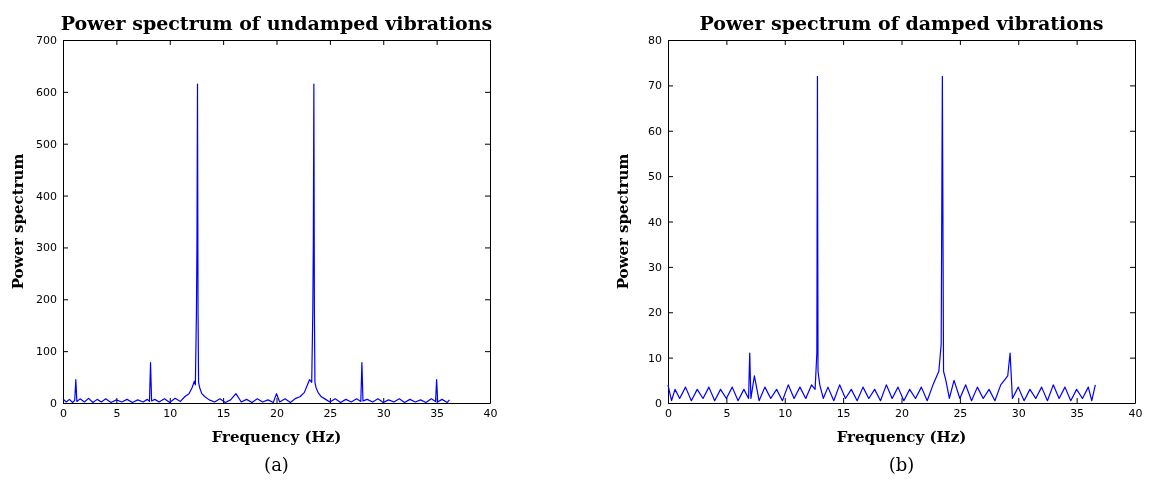 Image resolution: width=1165 pixels, height=490 pixels. Describe the element at coordinates (655, 267) in the screenshot. I see `y-tick-label: 30` at that location.